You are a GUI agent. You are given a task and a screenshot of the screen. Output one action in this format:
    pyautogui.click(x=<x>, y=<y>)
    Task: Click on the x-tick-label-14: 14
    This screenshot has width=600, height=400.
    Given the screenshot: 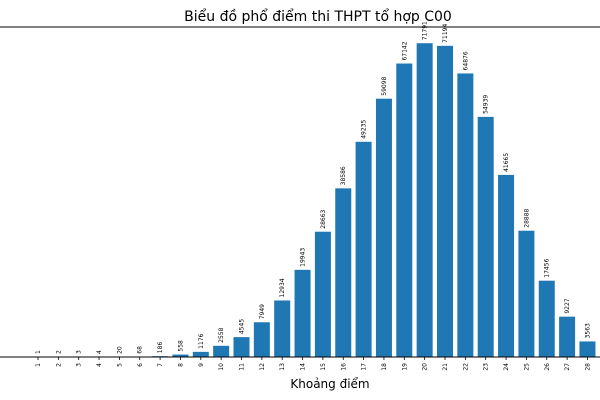 What is the action you would take?
    pyautogui.click(x=303, y=367)
    